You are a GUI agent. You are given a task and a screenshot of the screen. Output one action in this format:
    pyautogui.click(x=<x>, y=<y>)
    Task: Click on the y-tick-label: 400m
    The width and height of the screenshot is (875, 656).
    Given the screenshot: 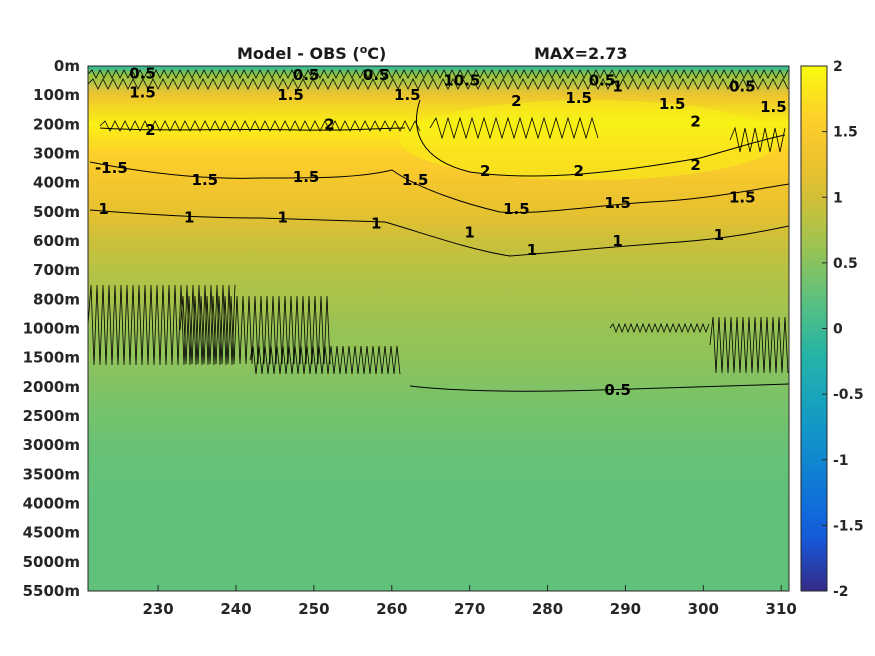 What is the action you would take?
    pyautogui.click(x=56, y=183)
    